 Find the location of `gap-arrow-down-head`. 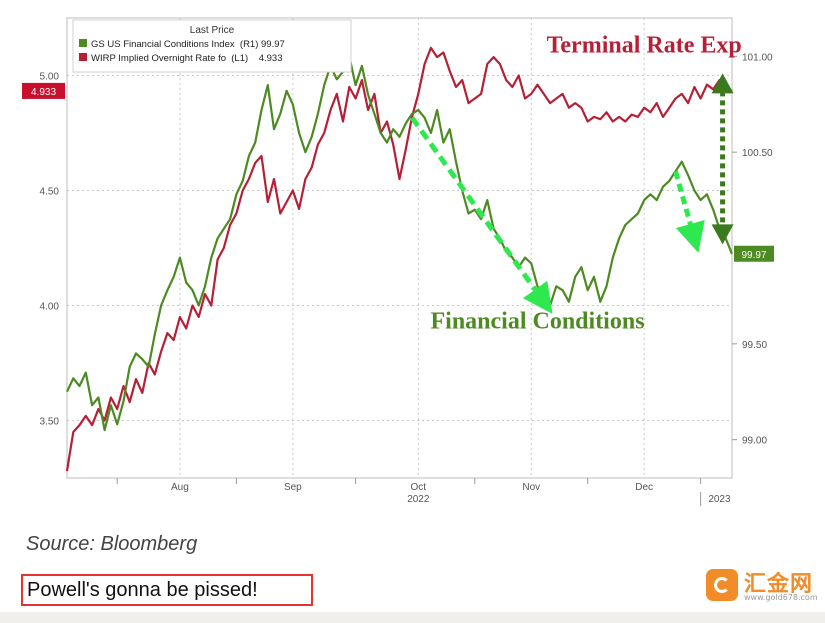

gap-arrow-down-head is located at coordinates (722, 234).